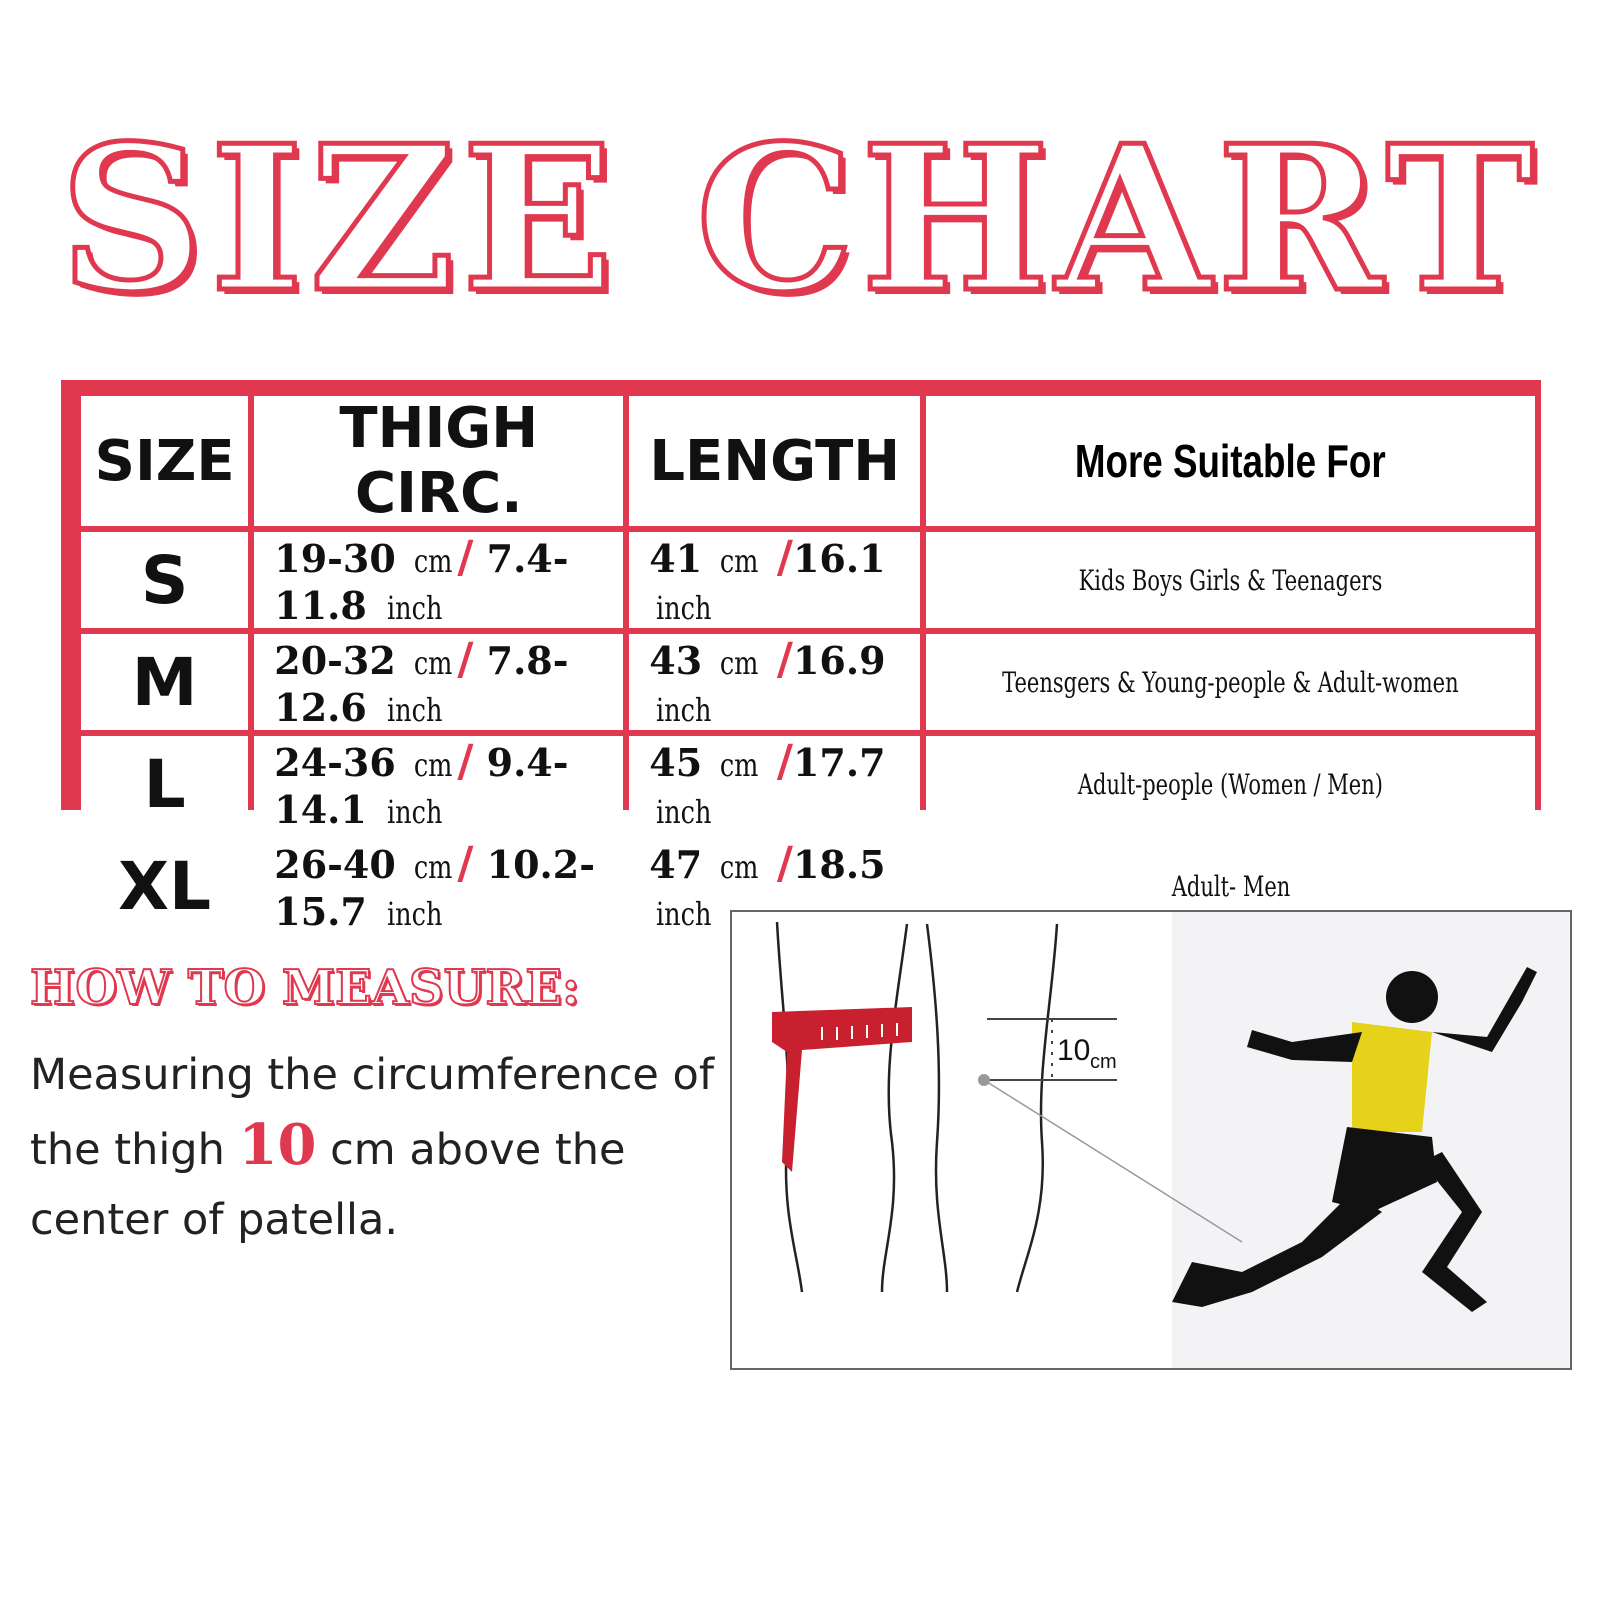 The width and height of the screenshot is (1600, 1600). I want to click on suitable-text: Kids Boys Girls & Teenagers, so click(1230, 580).